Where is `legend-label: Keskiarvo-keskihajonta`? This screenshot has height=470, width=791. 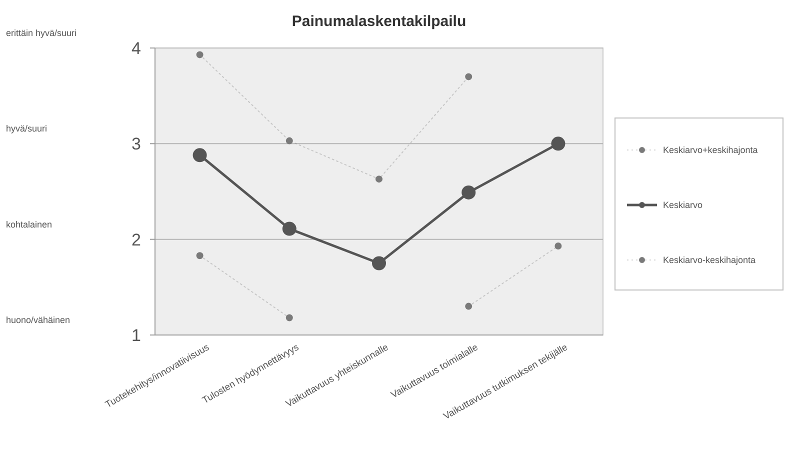 legend-label: Keskiarvo-keskihajonta is located at coordinates (709, 260).